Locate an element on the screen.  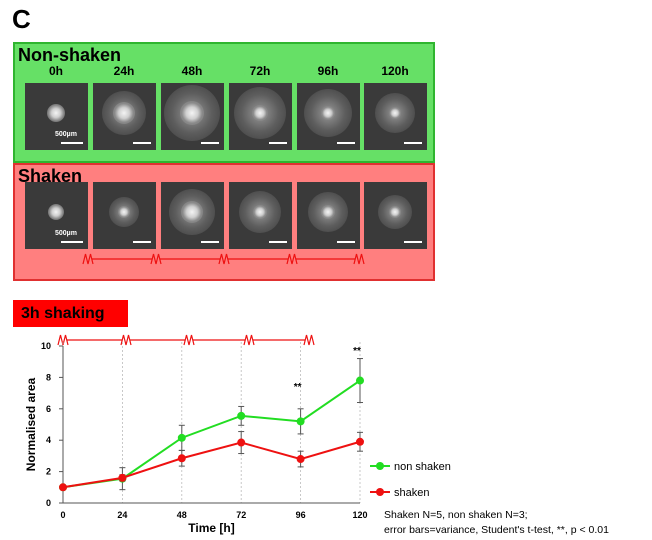
timepoint-label: 0h is located at coordinates (55, 71).